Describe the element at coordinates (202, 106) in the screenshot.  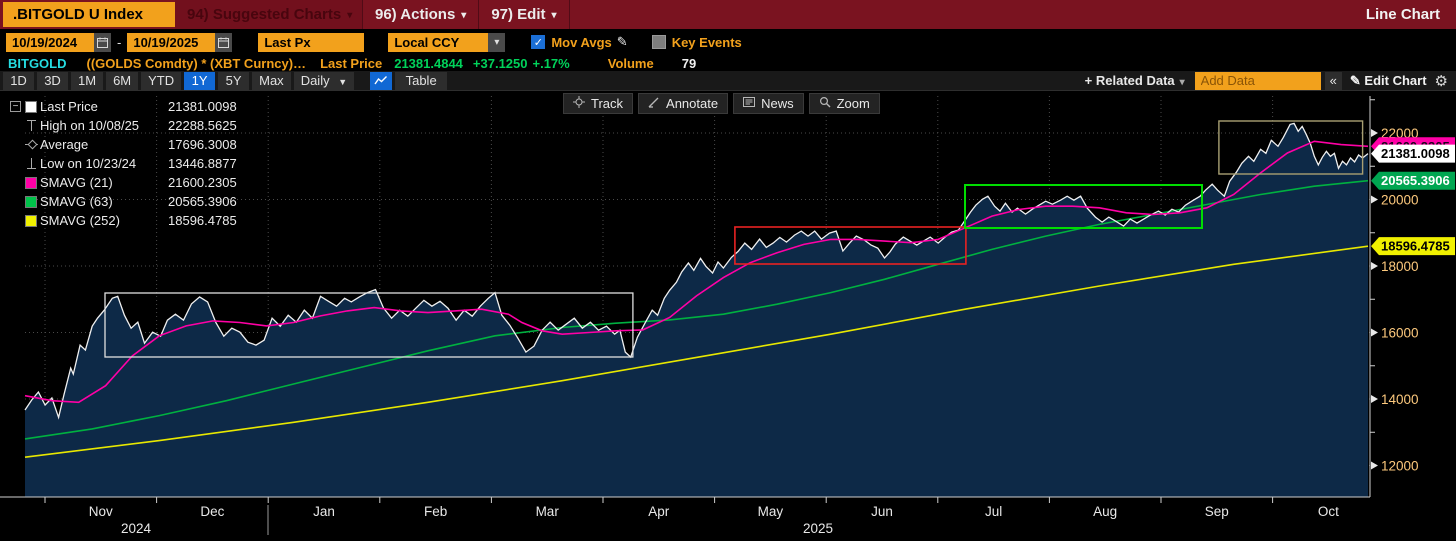
I see `legend-value: 21381.0098` at that location.